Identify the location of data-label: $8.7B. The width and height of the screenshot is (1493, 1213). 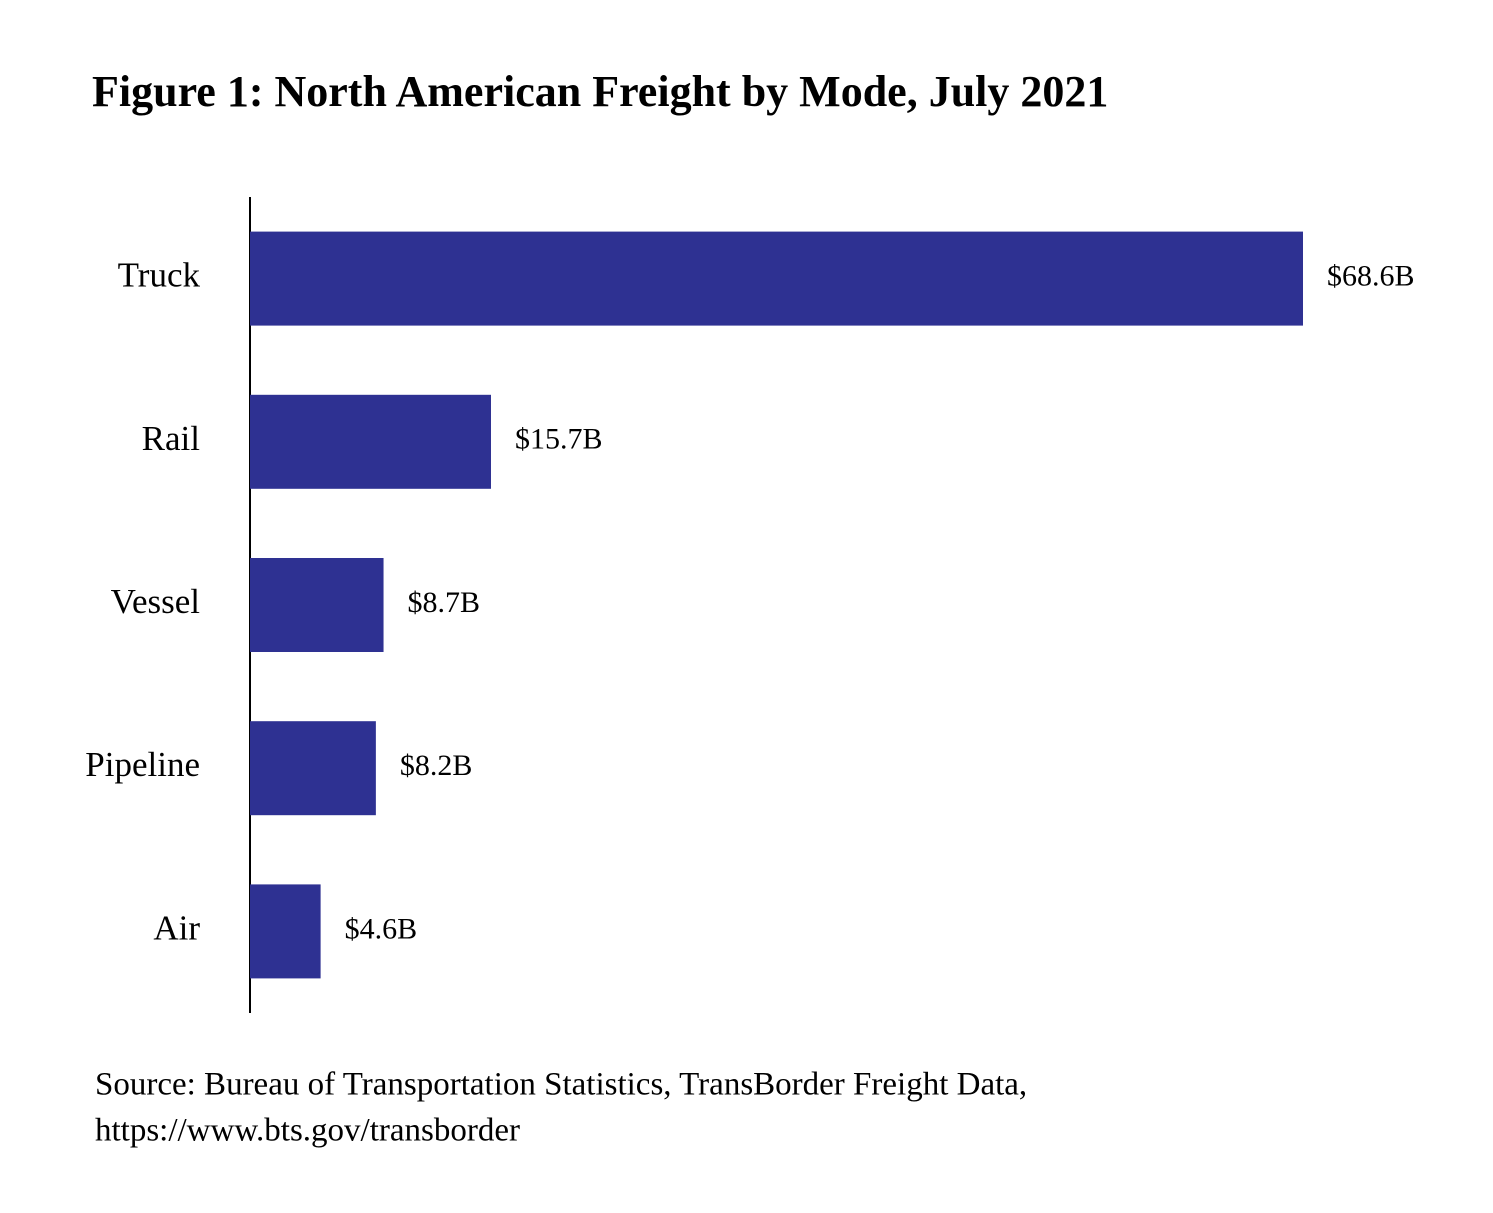
(444, 602).